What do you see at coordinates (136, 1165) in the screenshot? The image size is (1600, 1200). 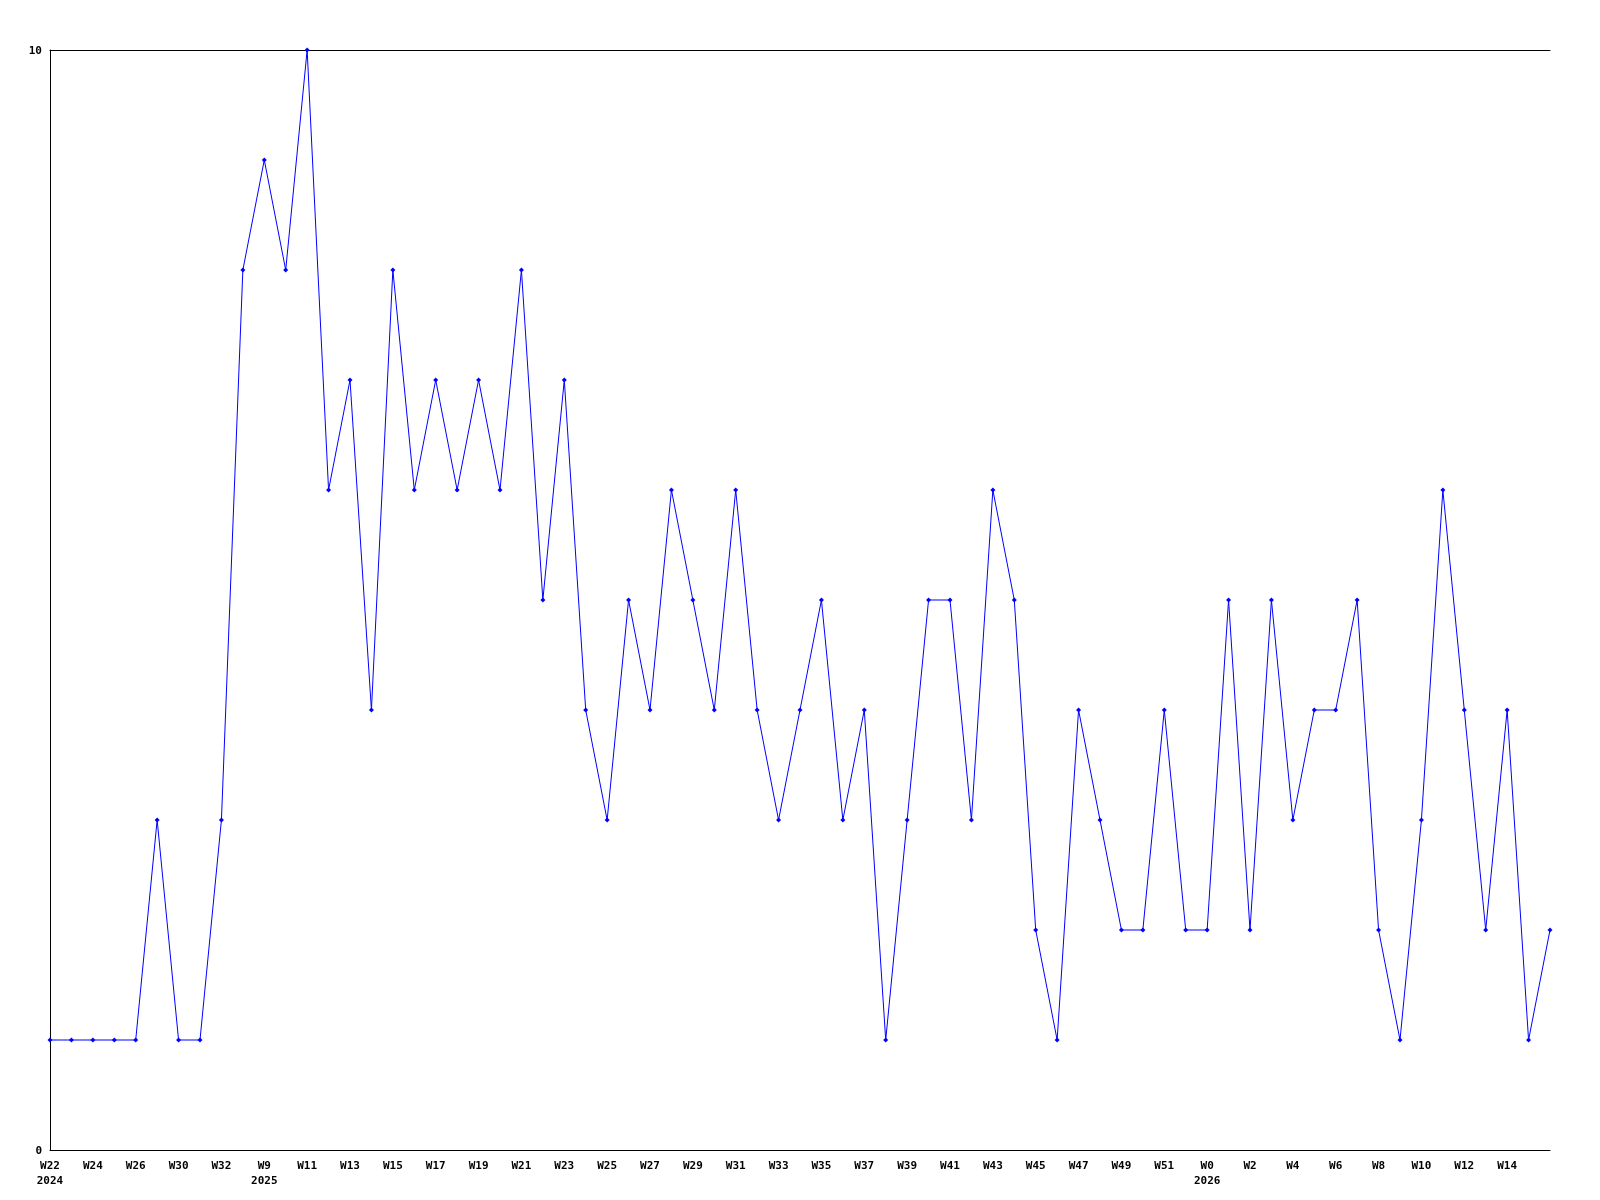 I see `x-tick-label: W26` at bounding box center [136, 1165].